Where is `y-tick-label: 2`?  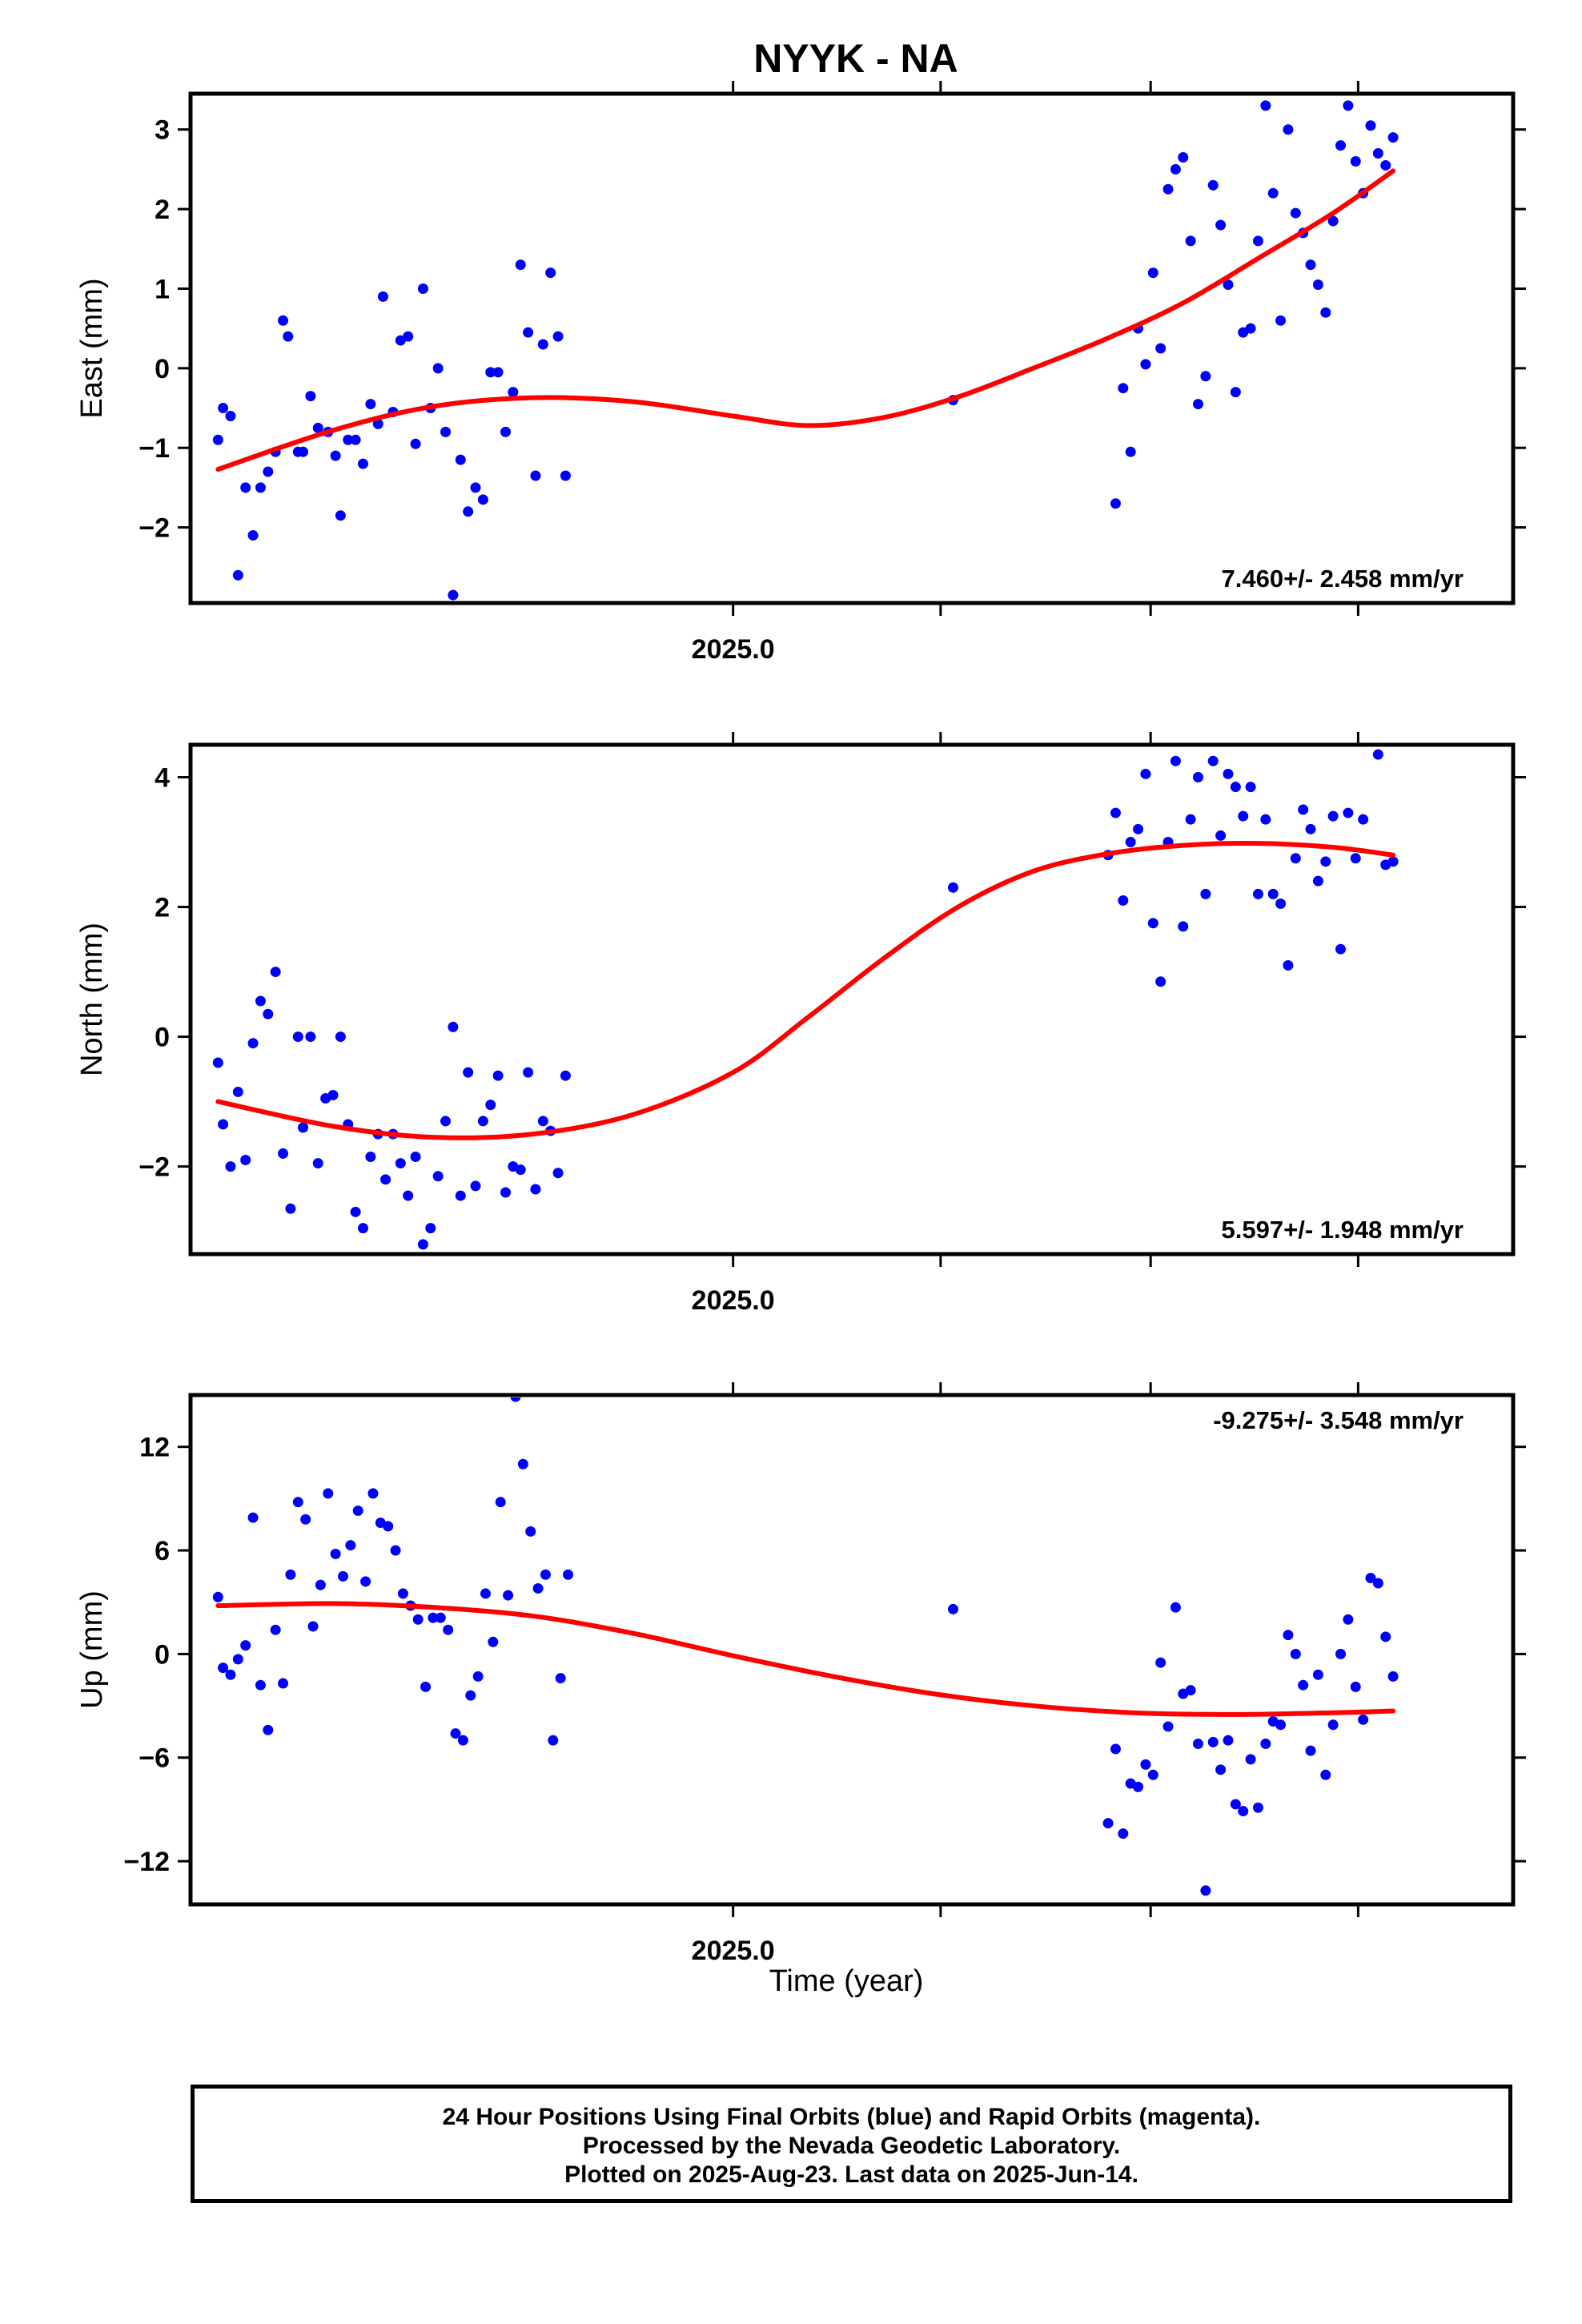
y-tick-label: 2 is located at coordinates (162, 908).